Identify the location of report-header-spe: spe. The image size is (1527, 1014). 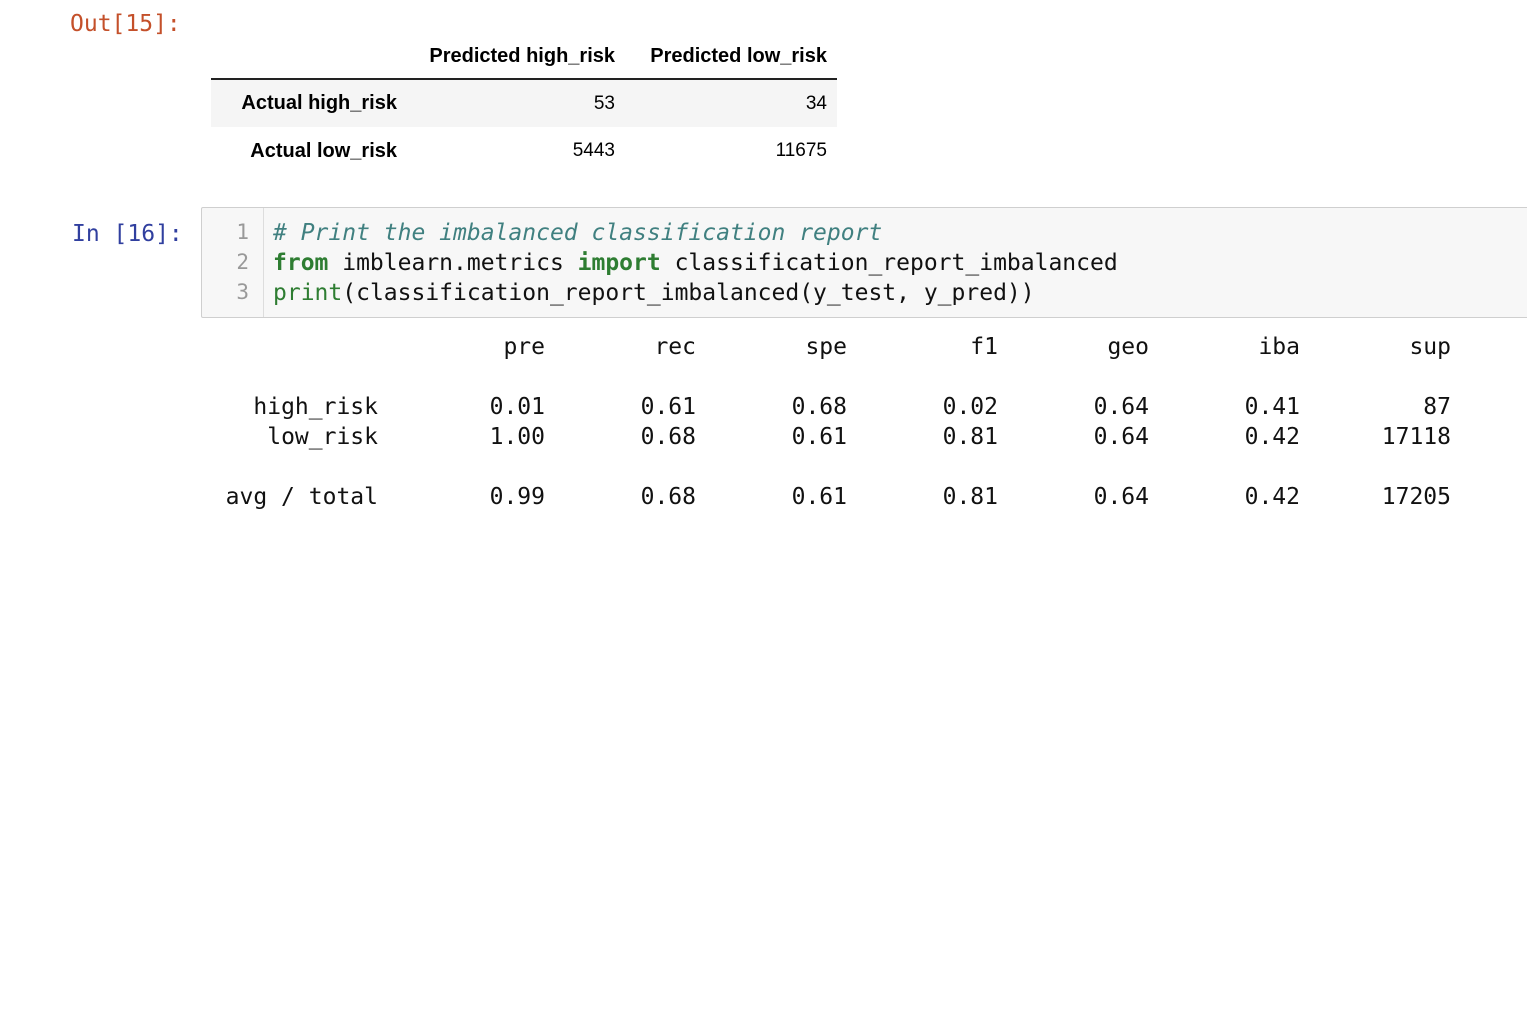
(826, 347).